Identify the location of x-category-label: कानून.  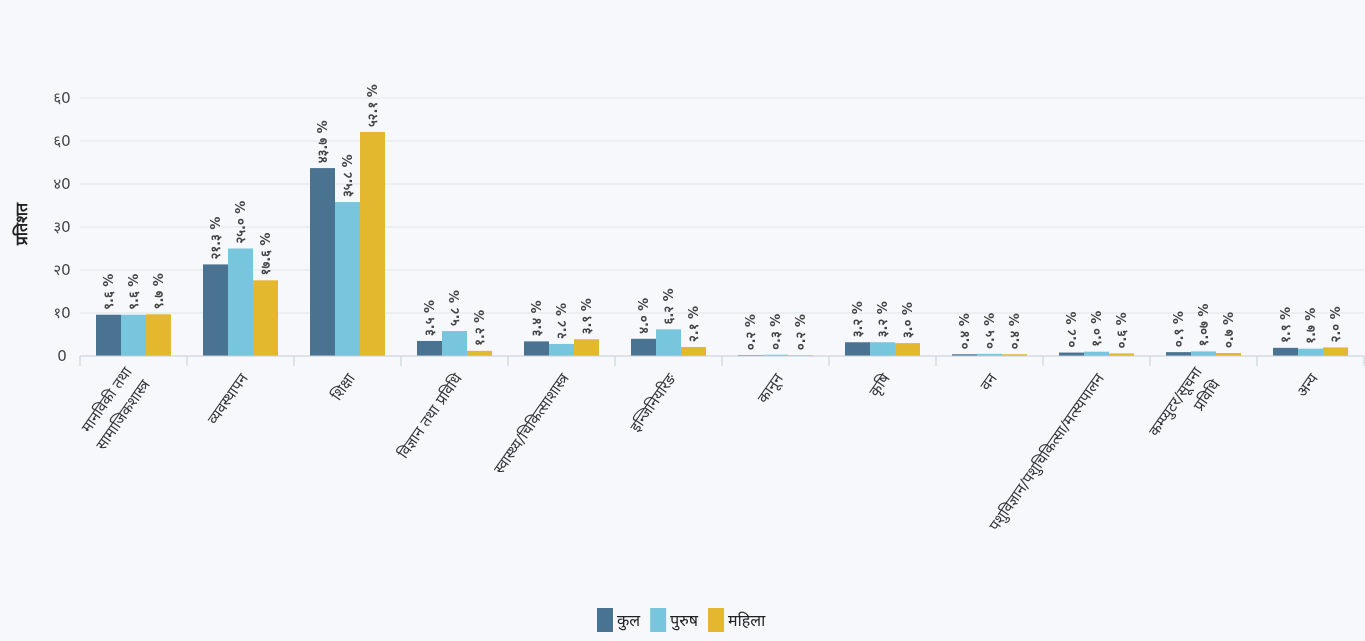
(771, 388).